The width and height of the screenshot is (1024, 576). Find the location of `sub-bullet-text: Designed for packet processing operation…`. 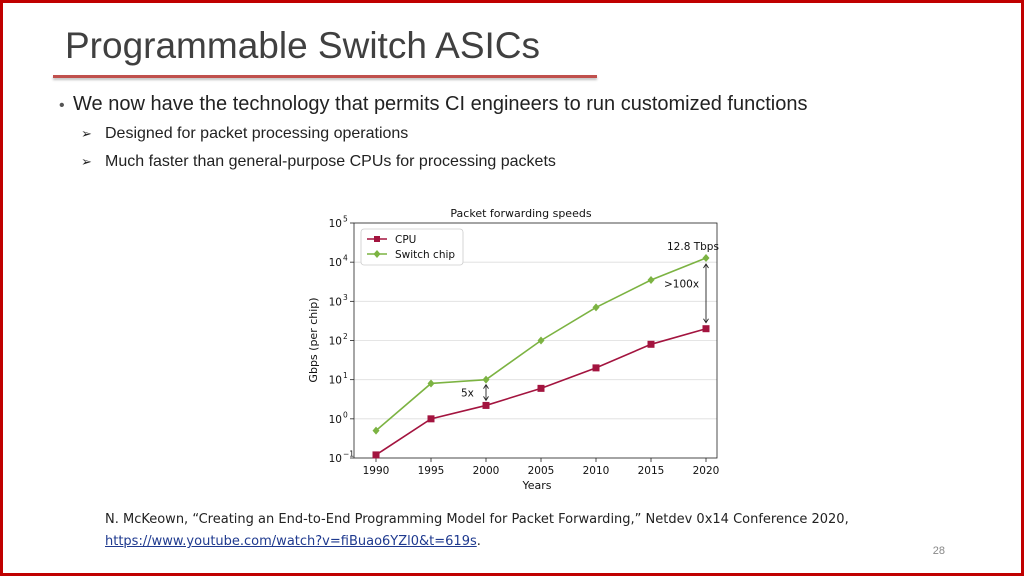

sub-bullet-text: Designed for packet processing operation… is located at coordinates (257, 133).